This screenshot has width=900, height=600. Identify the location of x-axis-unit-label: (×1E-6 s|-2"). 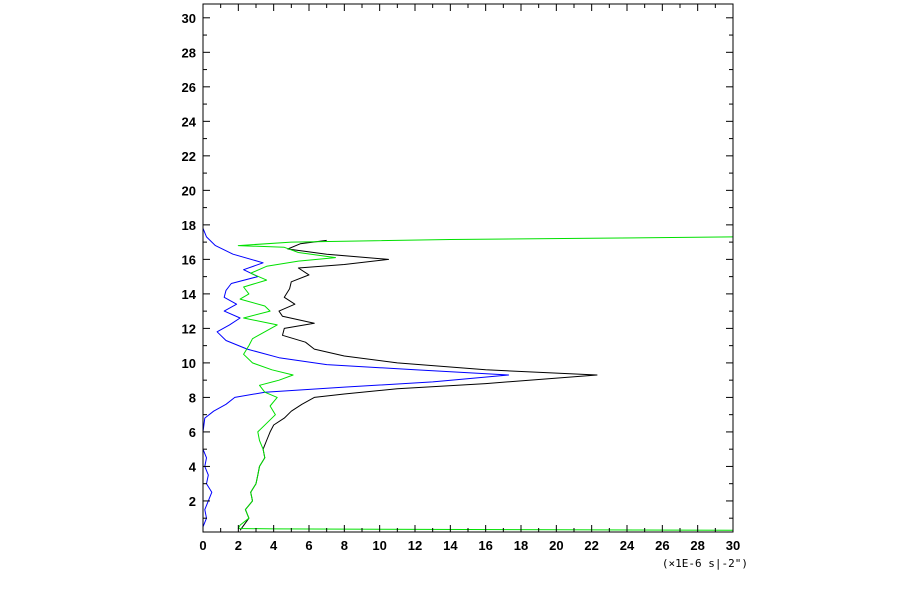
(705, 563).